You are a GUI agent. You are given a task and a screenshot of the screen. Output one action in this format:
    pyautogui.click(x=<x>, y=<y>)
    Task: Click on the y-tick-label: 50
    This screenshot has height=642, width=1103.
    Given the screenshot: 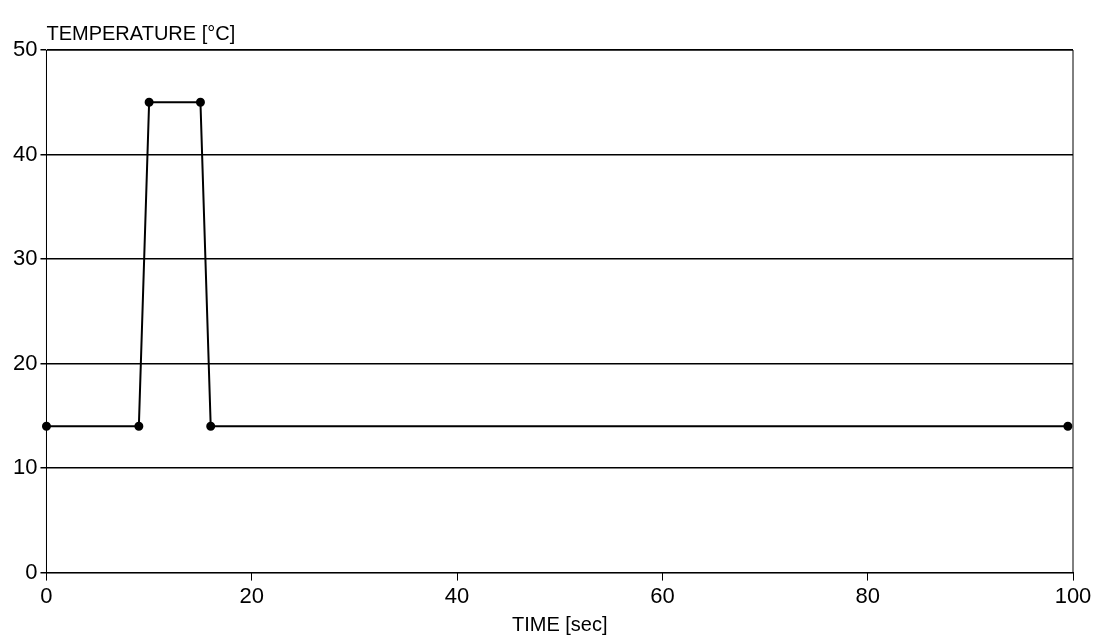 What is the action you would take?
    pyautogui.click(x=25, y=49)
    